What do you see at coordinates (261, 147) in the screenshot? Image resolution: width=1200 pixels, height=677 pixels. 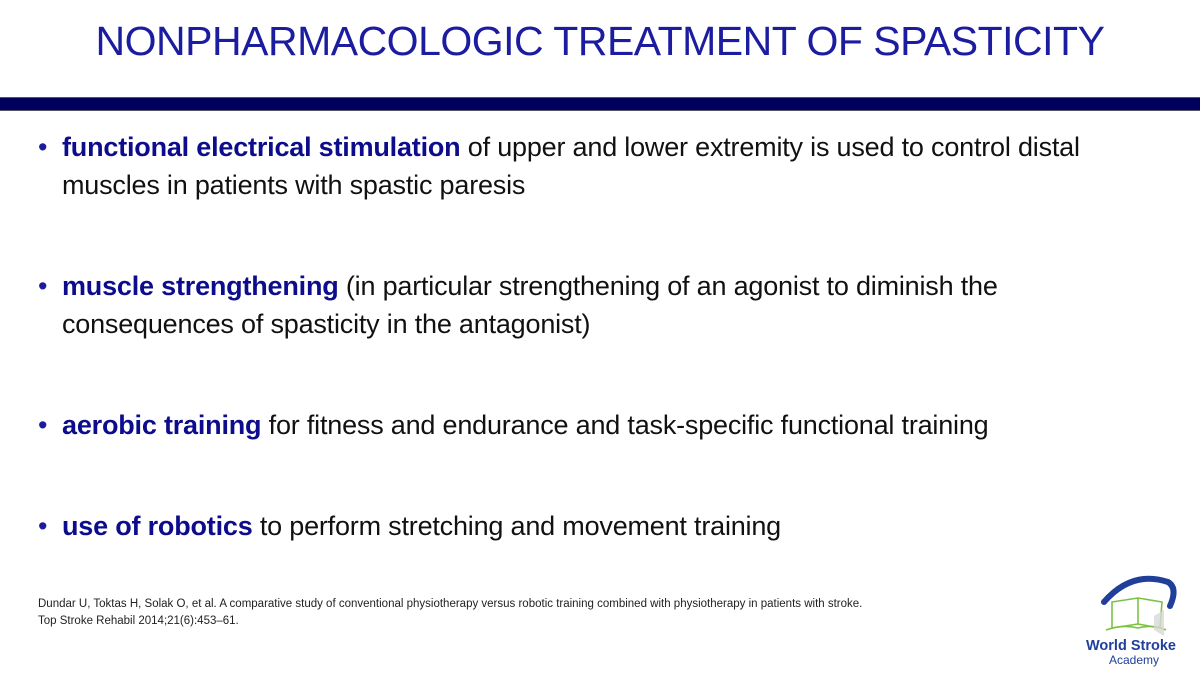 I see `bullet-term: functional electrical stimulation` at bounding box center [261, 147].